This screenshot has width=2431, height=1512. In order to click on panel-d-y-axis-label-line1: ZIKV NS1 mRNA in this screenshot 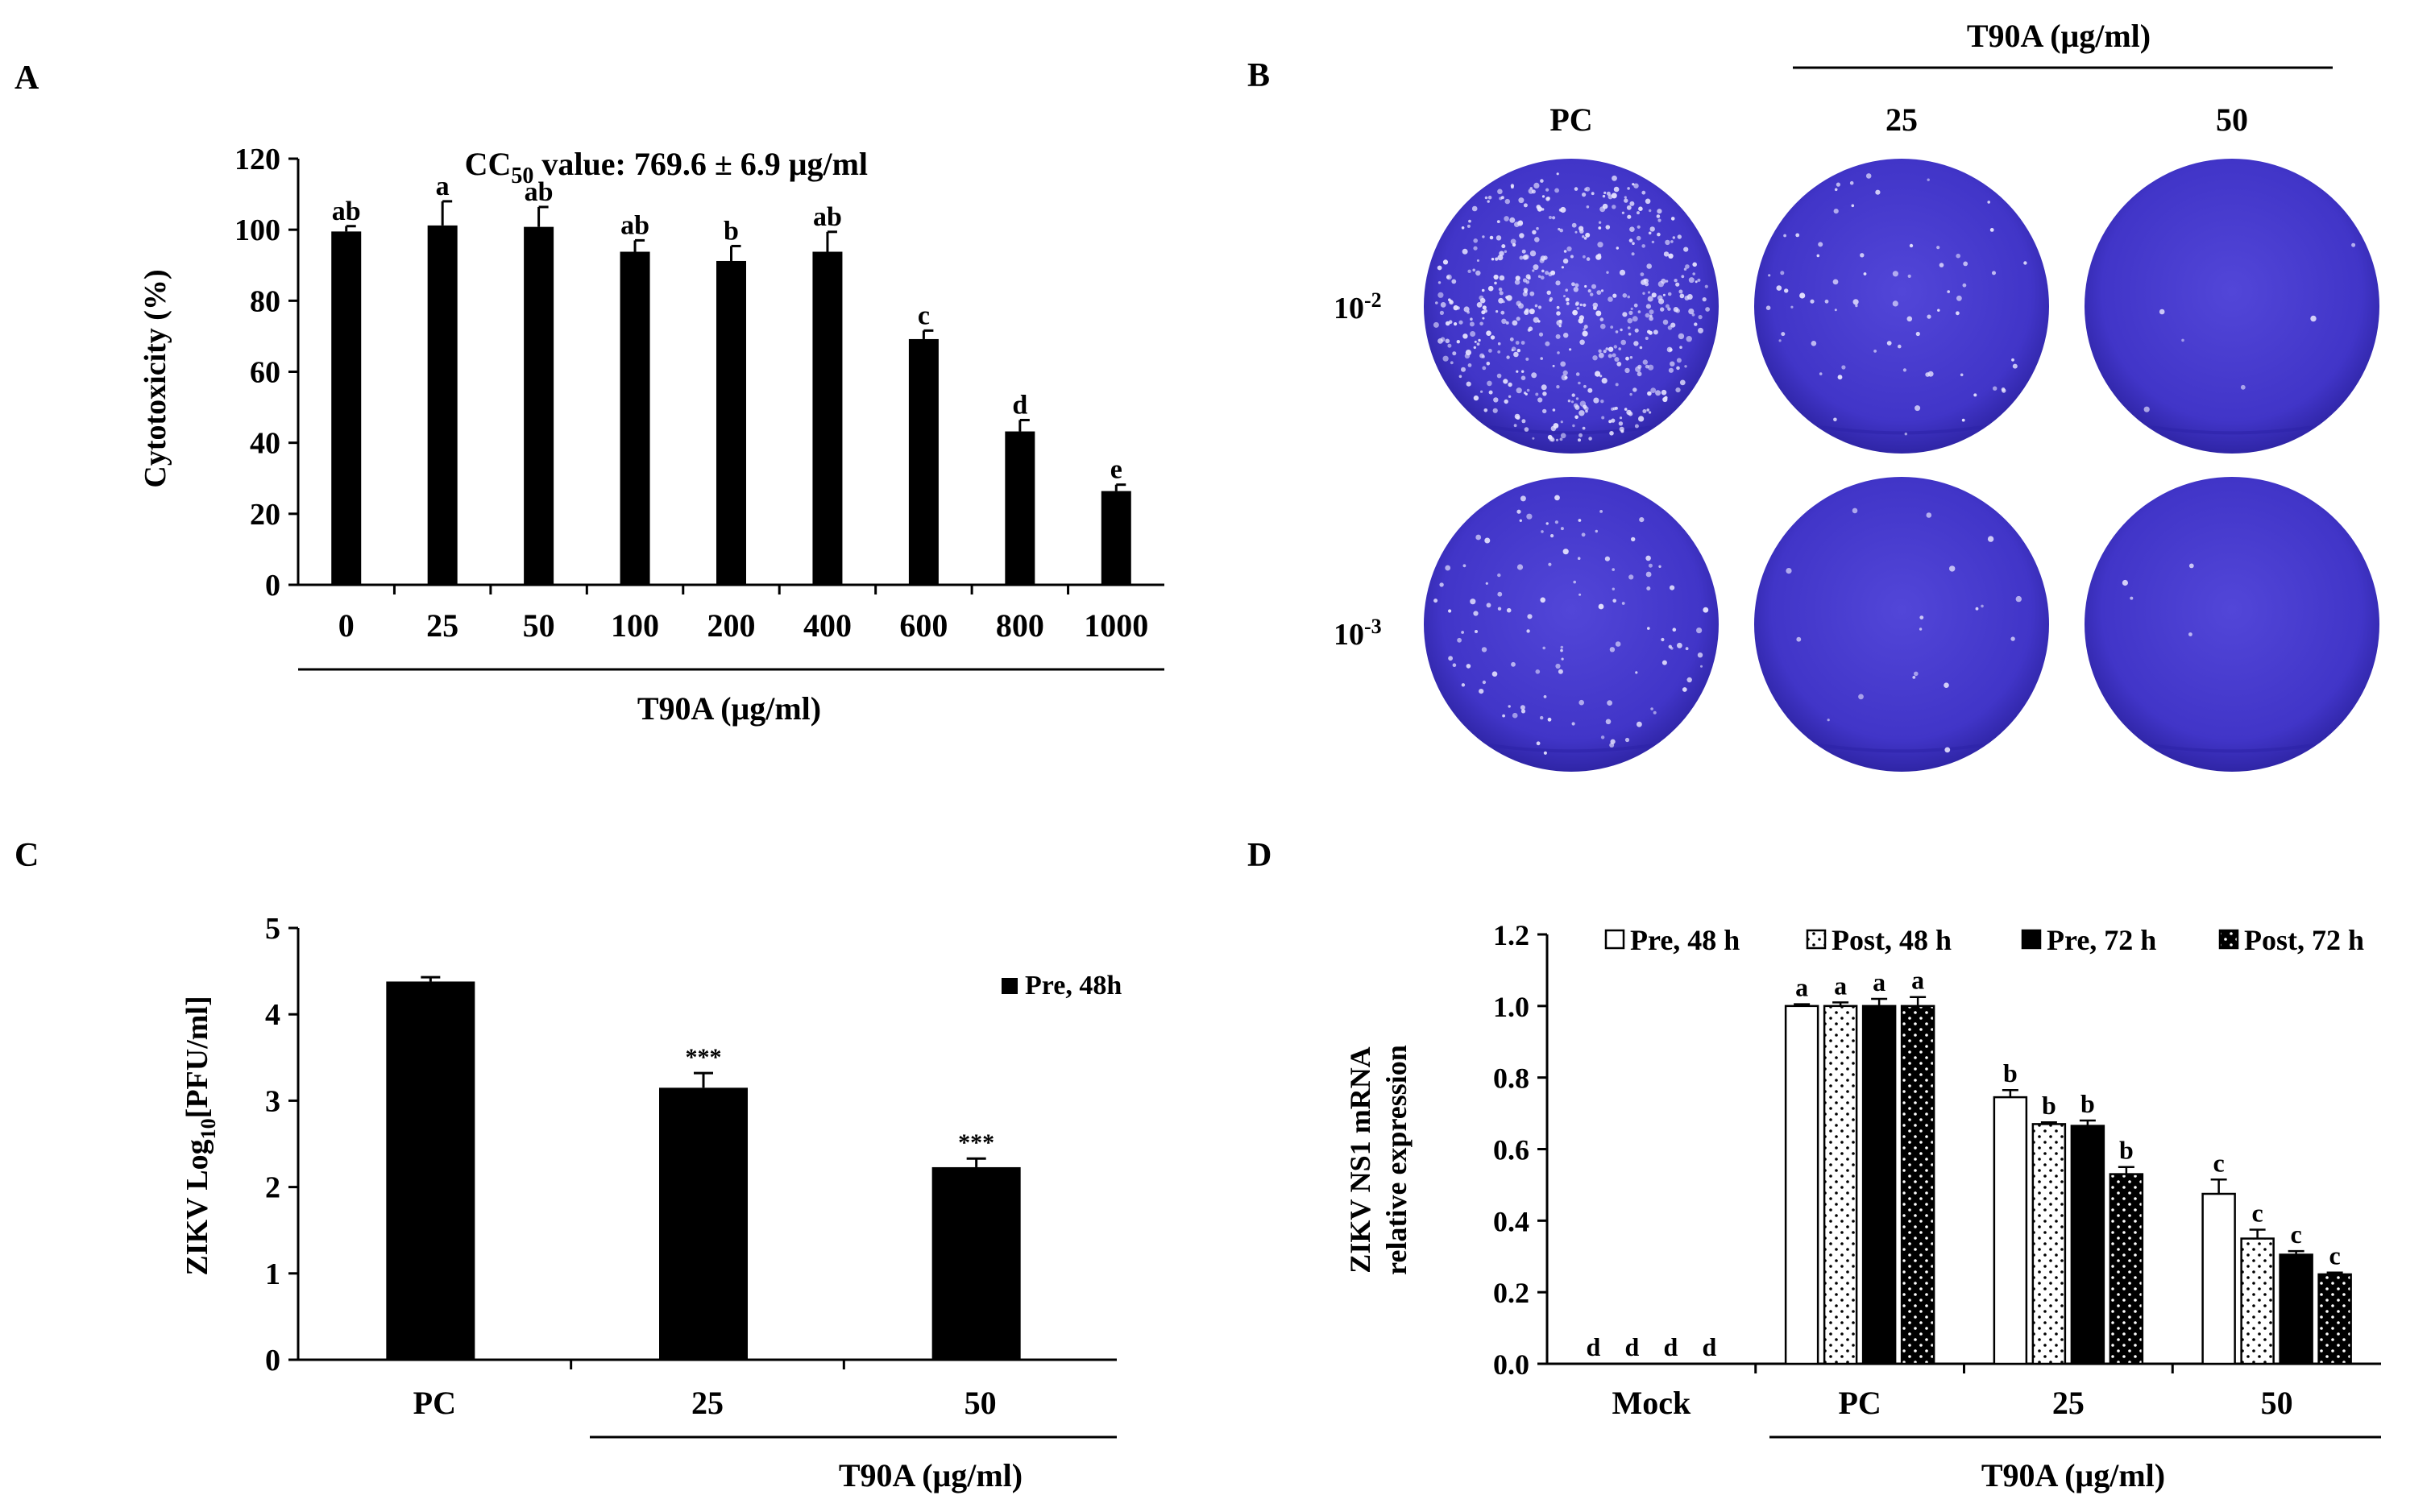, I will do `click(1360, 1160)`.